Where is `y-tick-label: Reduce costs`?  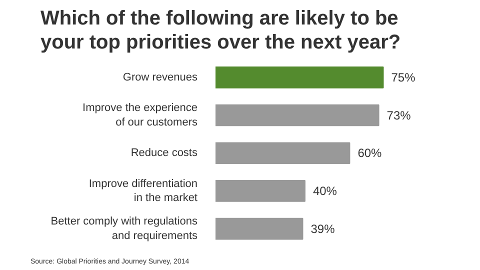 y-tick-label: Reduce costs is located at coordinates (164, 153).